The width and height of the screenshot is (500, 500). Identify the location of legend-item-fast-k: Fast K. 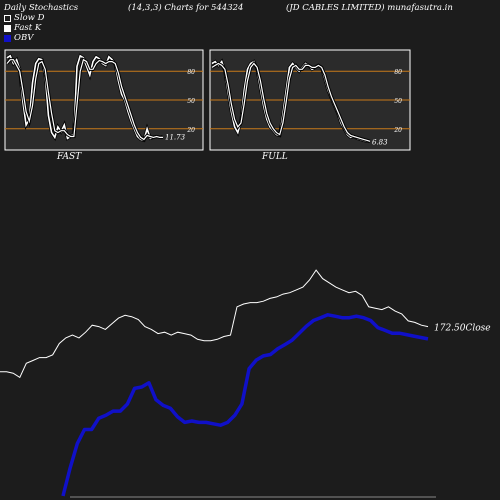
(22, 28).